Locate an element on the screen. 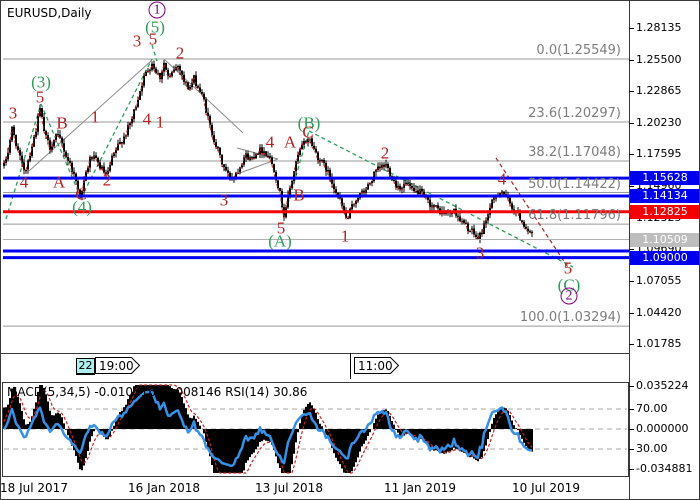 The height and width of the screenshot is (500, 700). price-level-box: 1.09000 is located at coordinates (664, 257).